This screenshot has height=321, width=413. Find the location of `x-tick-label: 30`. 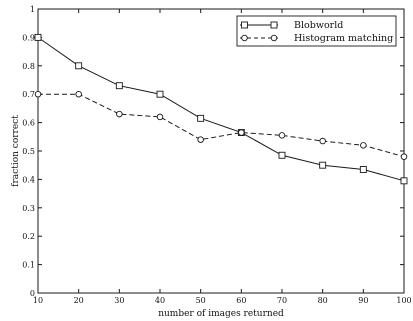

x-tick-label: 30 is located at coordinates (119, 300).